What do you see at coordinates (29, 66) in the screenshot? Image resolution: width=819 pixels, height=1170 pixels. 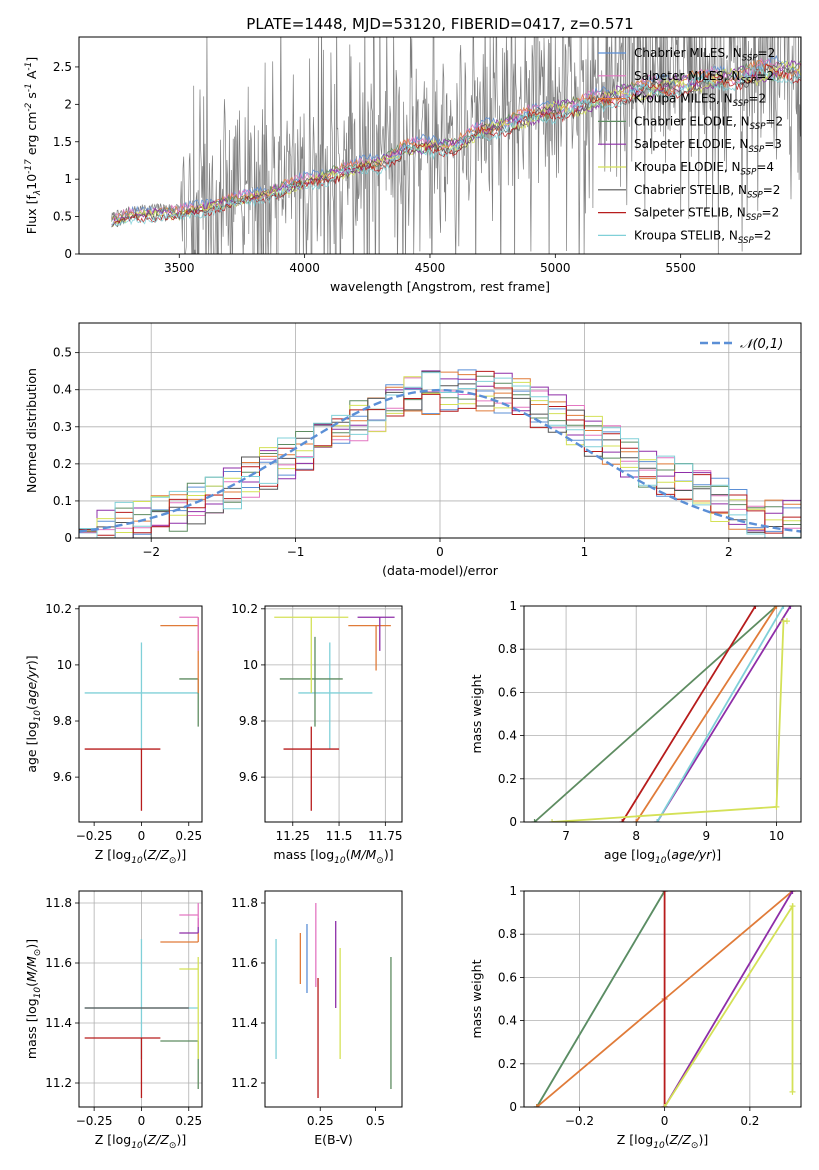 I see `label-segment: -1` at bounding box center [29, 66].